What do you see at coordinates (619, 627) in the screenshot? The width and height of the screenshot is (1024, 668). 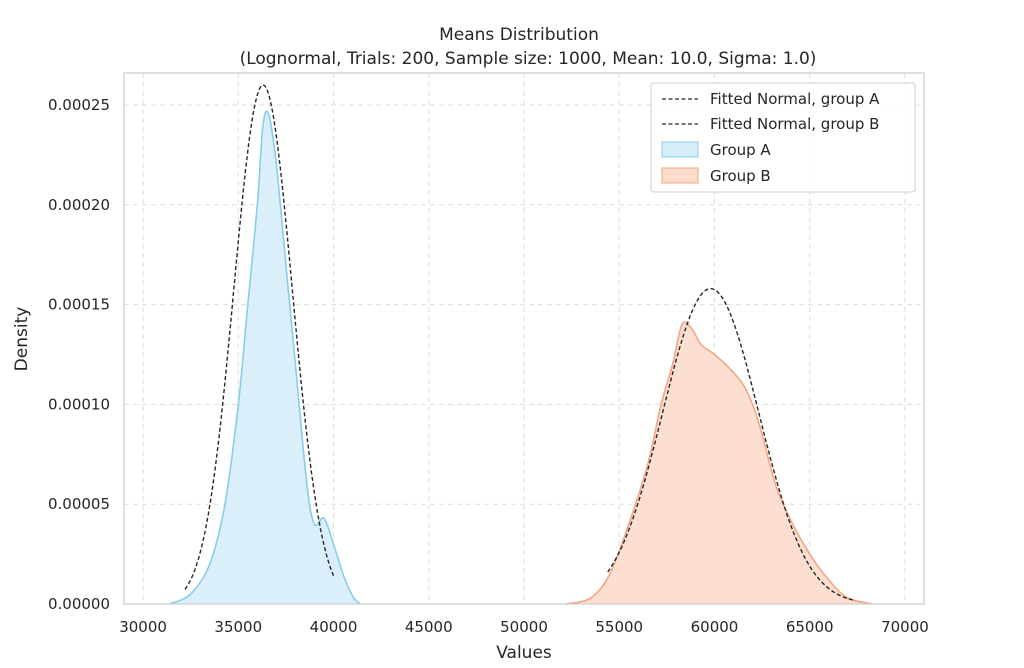 I see `x-tick-label: 55000` at bounding box center [619, 627].